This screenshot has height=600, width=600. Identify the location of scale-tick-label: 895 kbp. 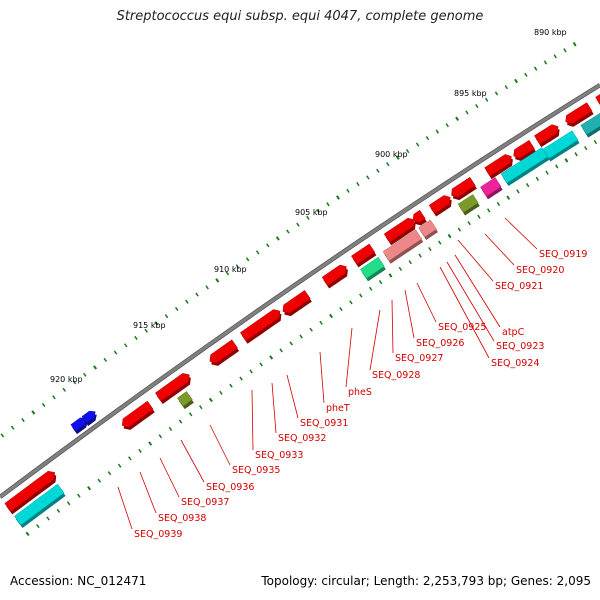
(470, 93).